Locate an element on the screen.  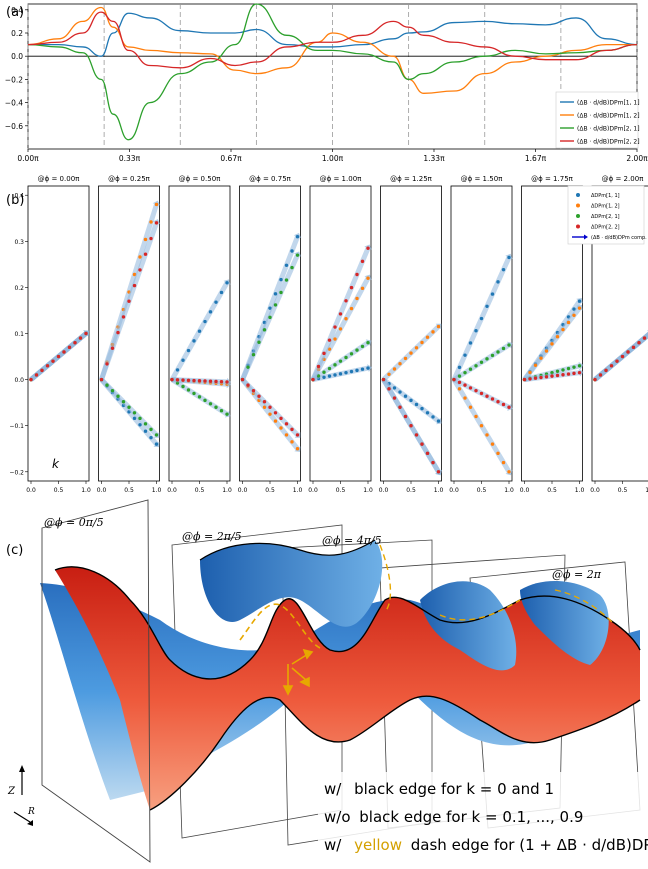
panel-c-label: (c) is located at coordinates (14, 550).